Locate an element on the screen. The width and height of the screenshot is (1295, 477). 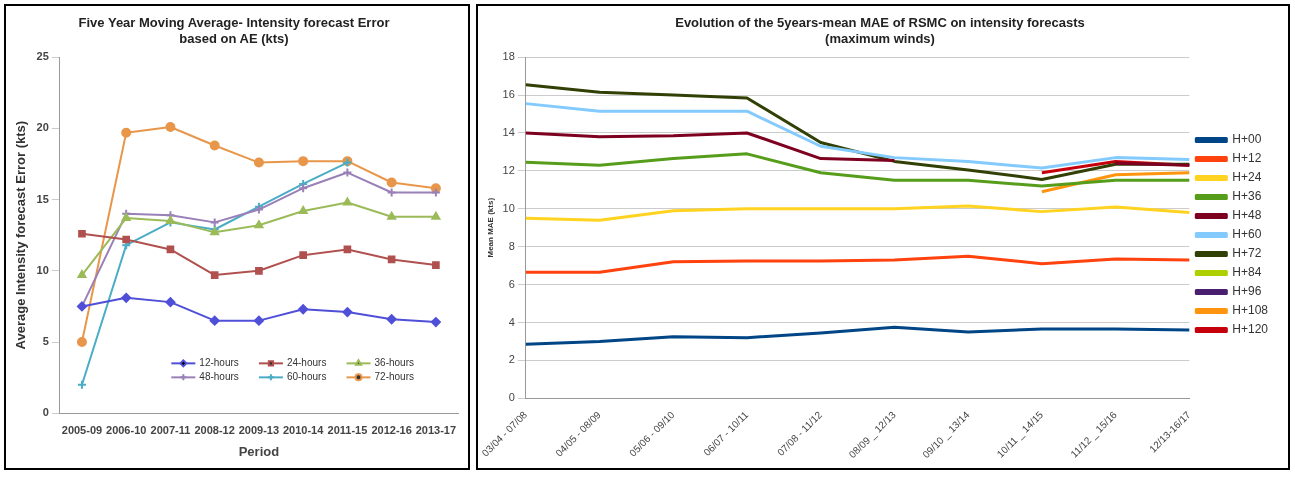
legend-label: 72-hours is located at coordinates (394, 377).